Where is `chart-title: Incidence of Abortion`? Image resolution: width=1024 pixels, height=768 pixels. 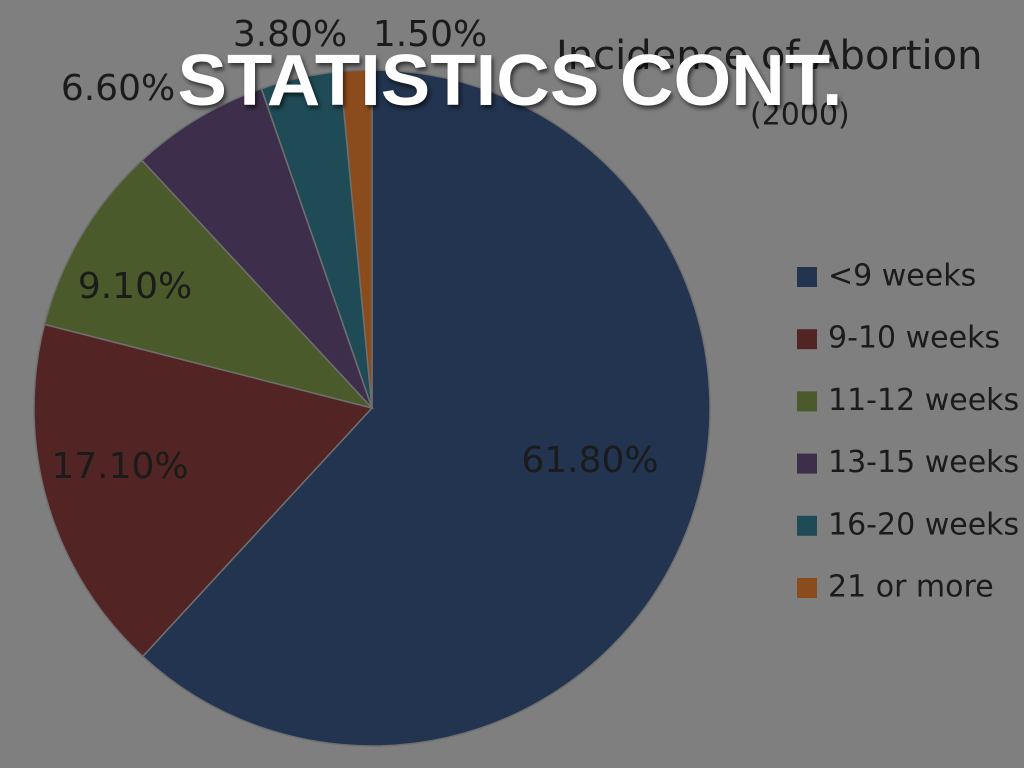 chart-title: Incidence of Abortion is located at coordinates (769, 56).